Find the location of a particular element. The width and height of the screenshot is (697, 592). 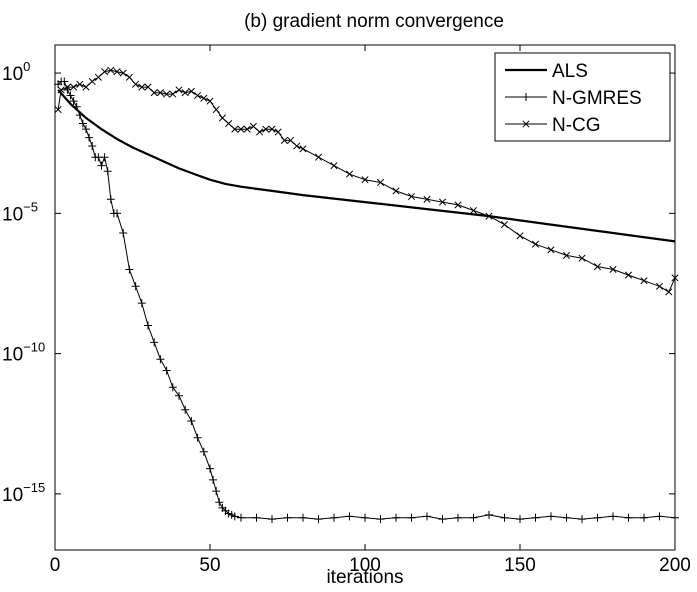

y-tick-label: 10−10 is located at coordinates (23, 353).